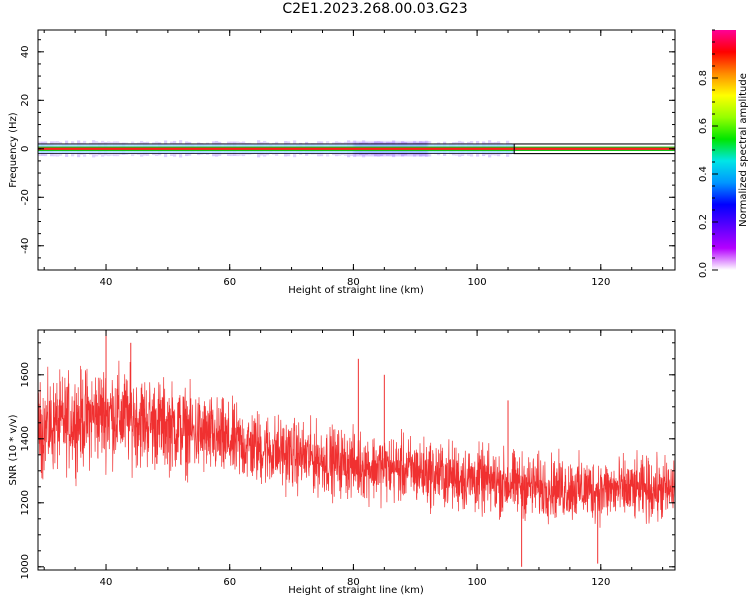  Describe the element at coordinates (356, 290) in the screenshot. I see `spectrogram-xlabel: Height of straight line (km)` at that location.